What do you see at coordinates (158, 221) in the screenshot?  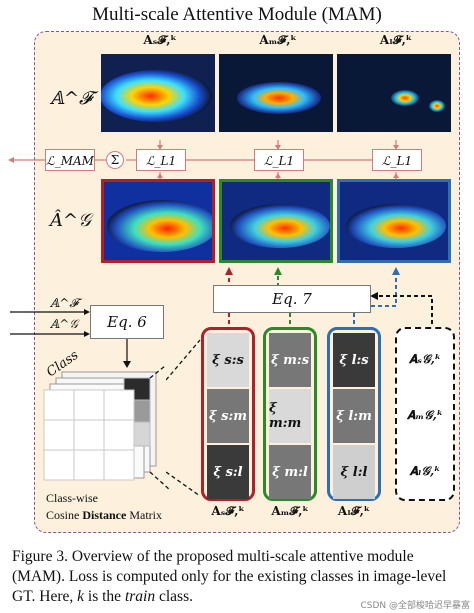 I see `heatmap-mid-s` at bounding box center [158, 221].